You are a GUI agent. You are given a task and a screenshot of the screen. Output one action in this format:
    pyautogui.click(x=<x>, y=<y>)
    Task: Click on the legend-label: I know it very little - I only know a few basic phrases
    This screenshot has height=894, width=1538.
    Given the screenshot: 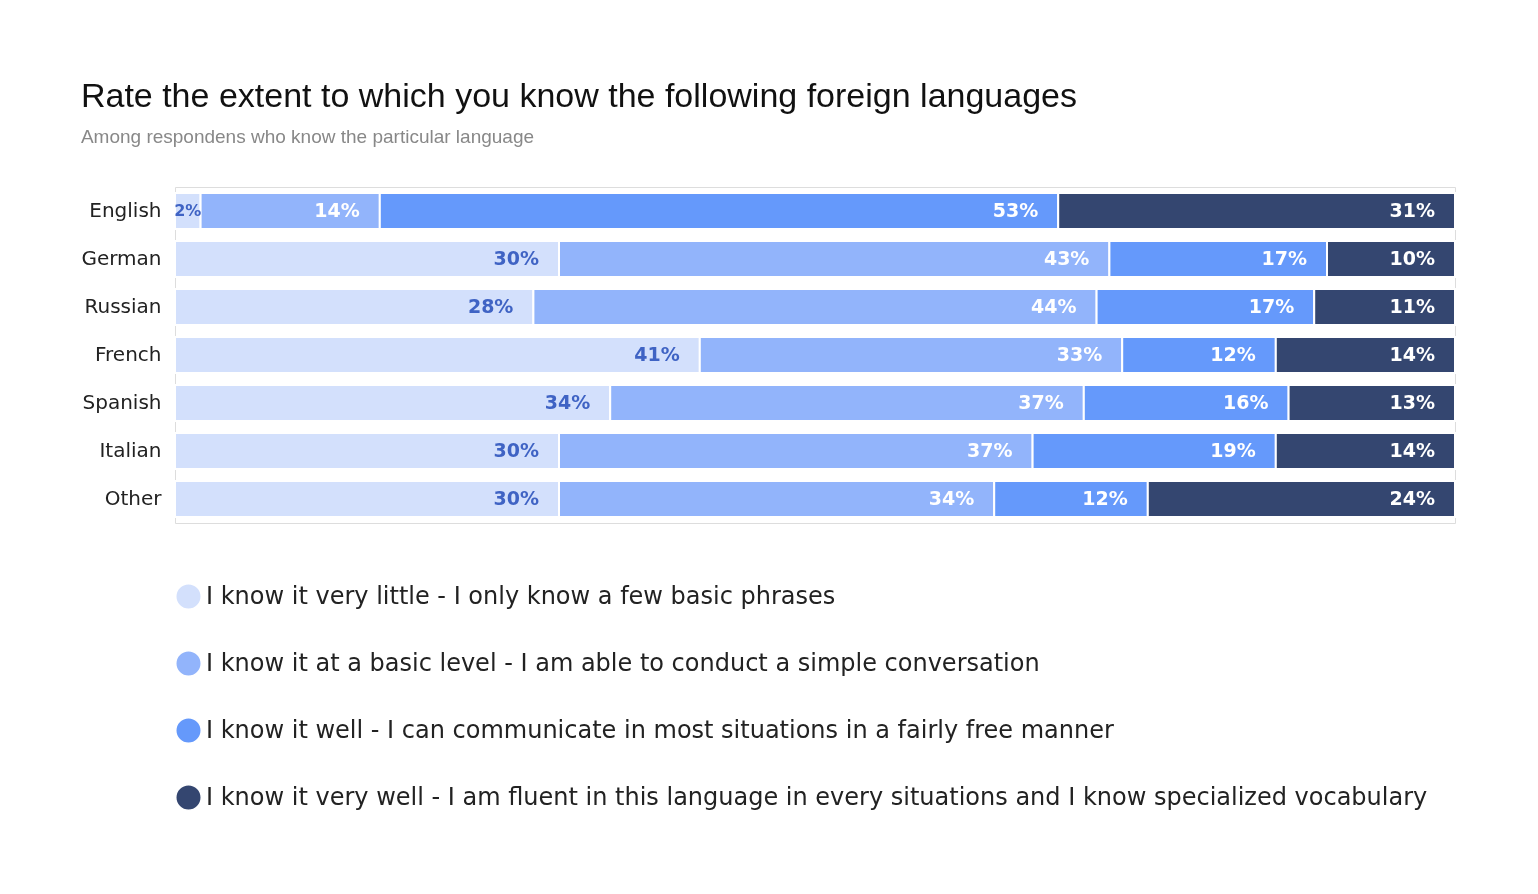 What is the action you would take?
    pyautogui.click(x=521, y=595)
    